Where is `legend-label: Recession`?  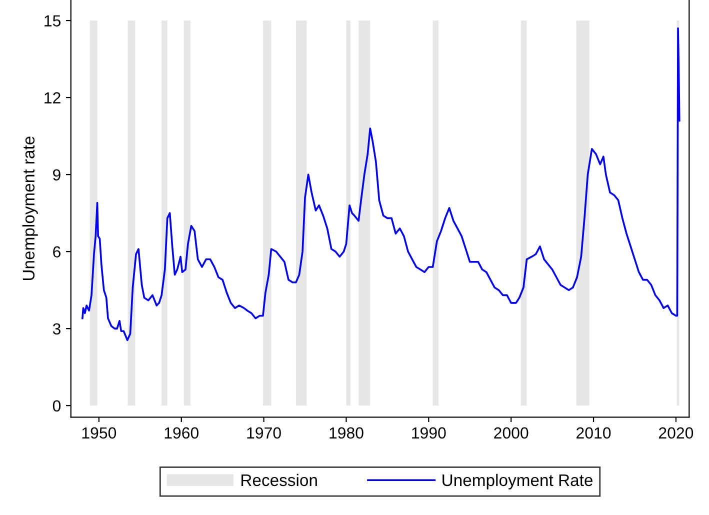
legend-label: Recession is located at coordinates (279, 480).